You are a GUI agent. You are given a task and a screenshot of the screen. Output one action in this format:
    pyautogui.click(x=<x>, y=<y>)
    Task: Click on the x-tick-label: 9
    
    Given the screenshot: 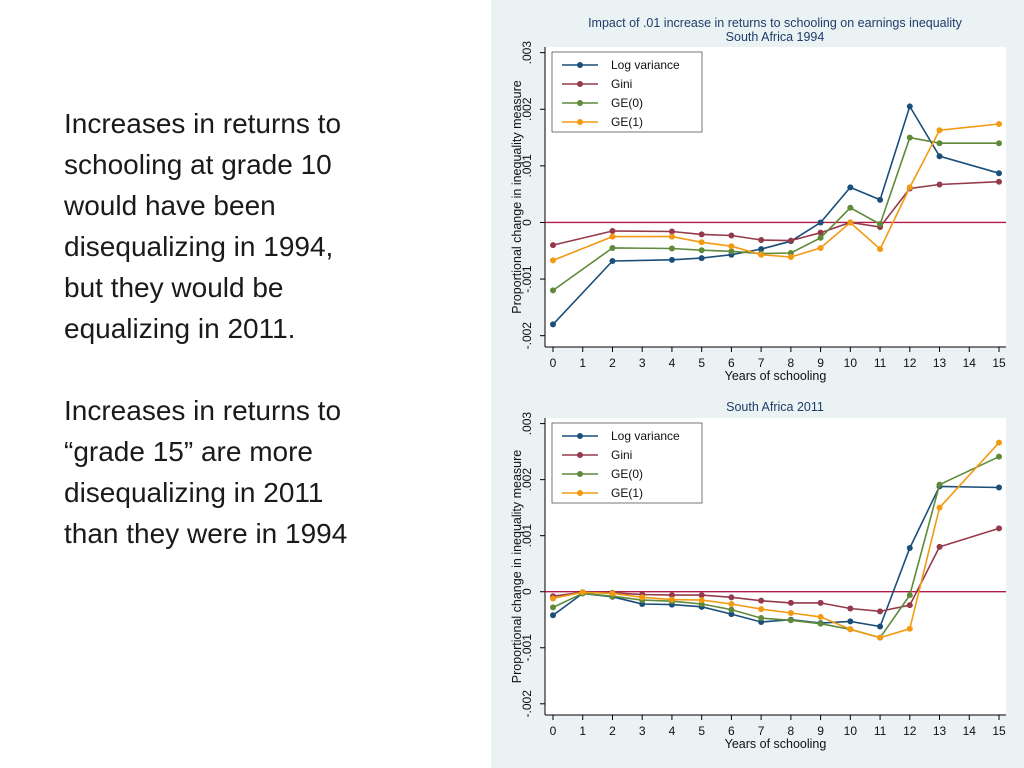 What is the action you would take?
    pyautogui.click(x=820, y=731)
    